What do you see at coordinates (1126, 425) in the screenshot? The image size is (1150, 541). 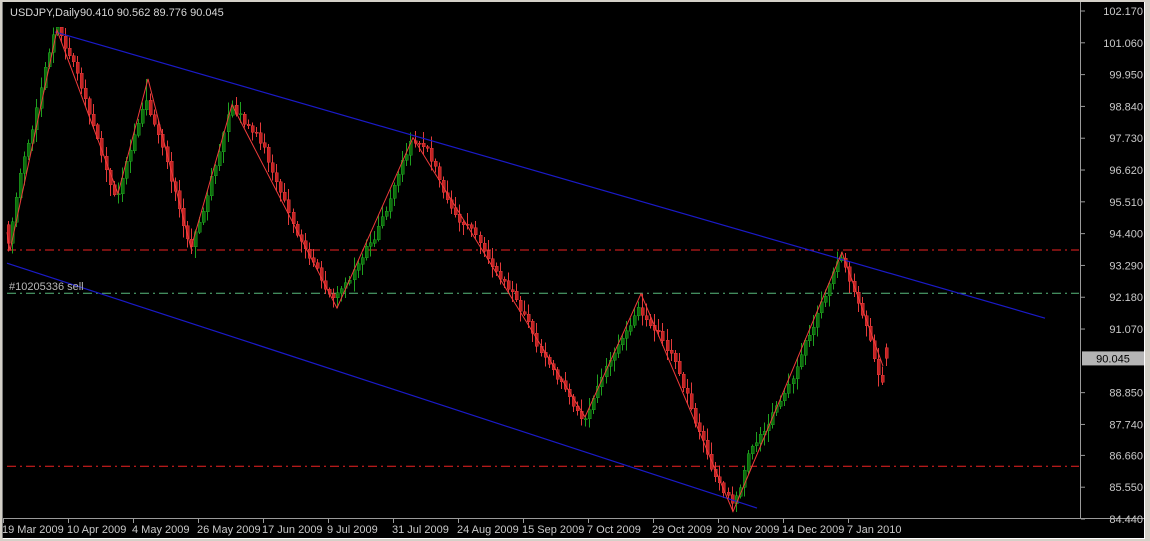 I see `price-axis-label: 87.740` at bounding box center [1126, 425].